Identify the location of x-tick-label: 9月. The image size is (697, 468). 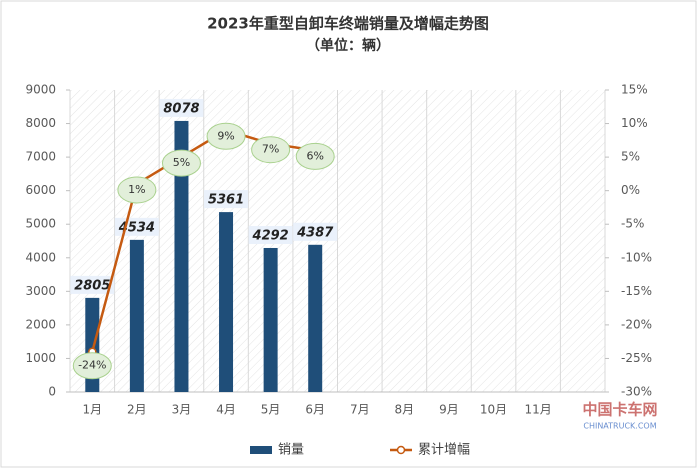
(449, 410).